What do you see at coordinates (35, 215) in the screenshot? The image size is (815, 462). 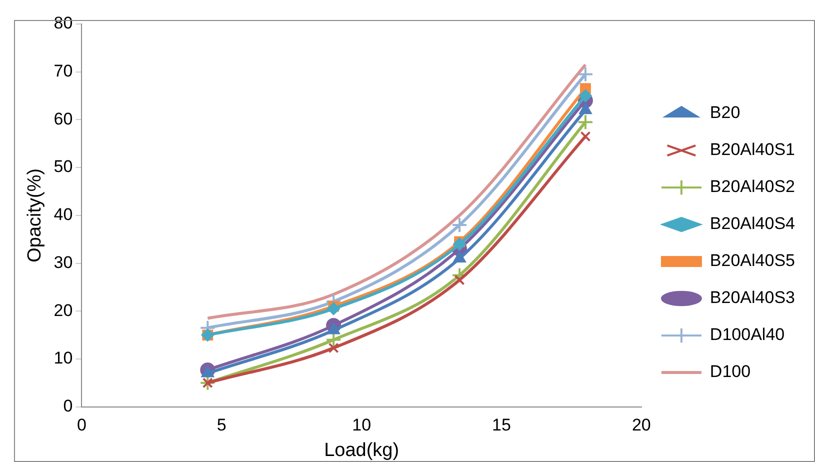 I see `y-axis-title: Opacity(%)` at bounding box center [35, 215].